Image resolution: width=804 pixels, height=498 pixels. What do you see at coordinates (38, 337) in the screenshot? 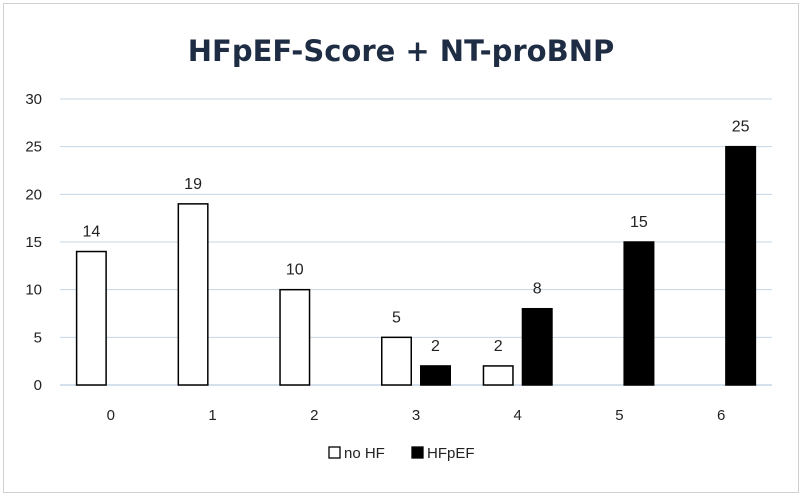
I see `y-tick-label: 5` at bounding box center [38, 337].